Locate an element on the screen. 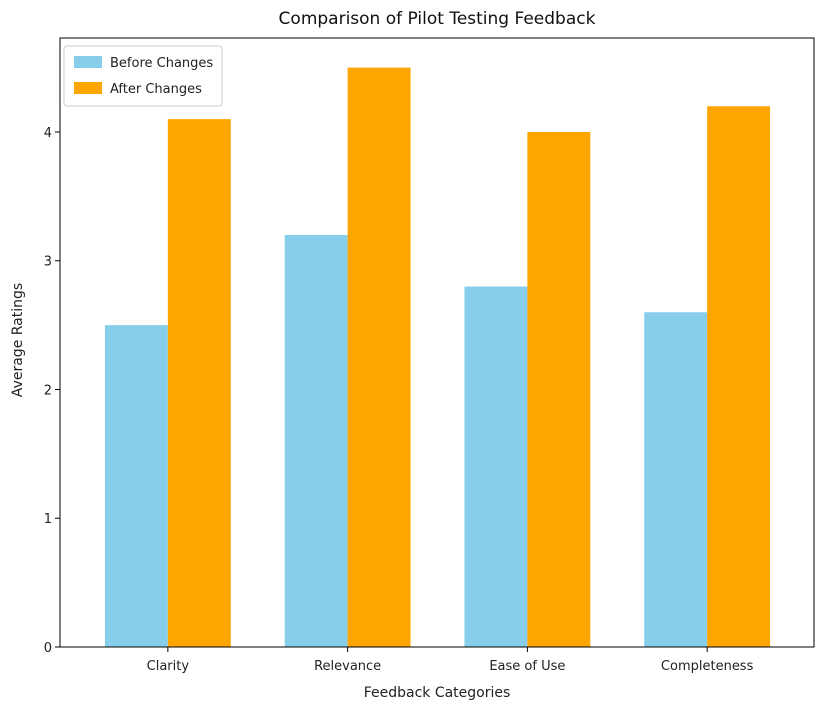 The height and width of the screenshot is (705, 815). bar-after-clarity is located at coordinates (199, 383).